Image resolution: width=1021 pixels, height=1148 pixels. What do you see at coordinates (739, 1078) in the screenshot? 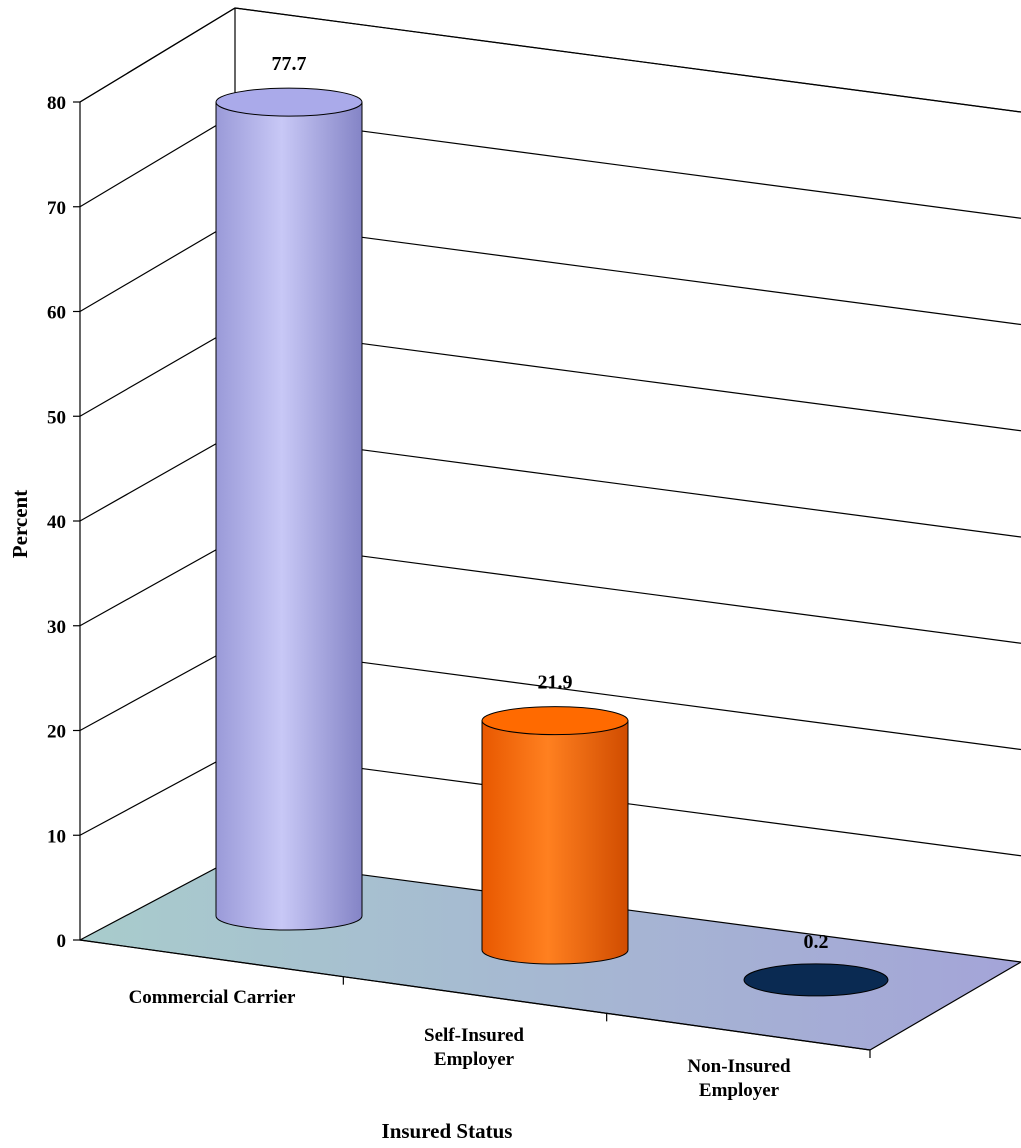
I see `x-category-label: Non-Insured Employer` at bounding box center [739, 1078].